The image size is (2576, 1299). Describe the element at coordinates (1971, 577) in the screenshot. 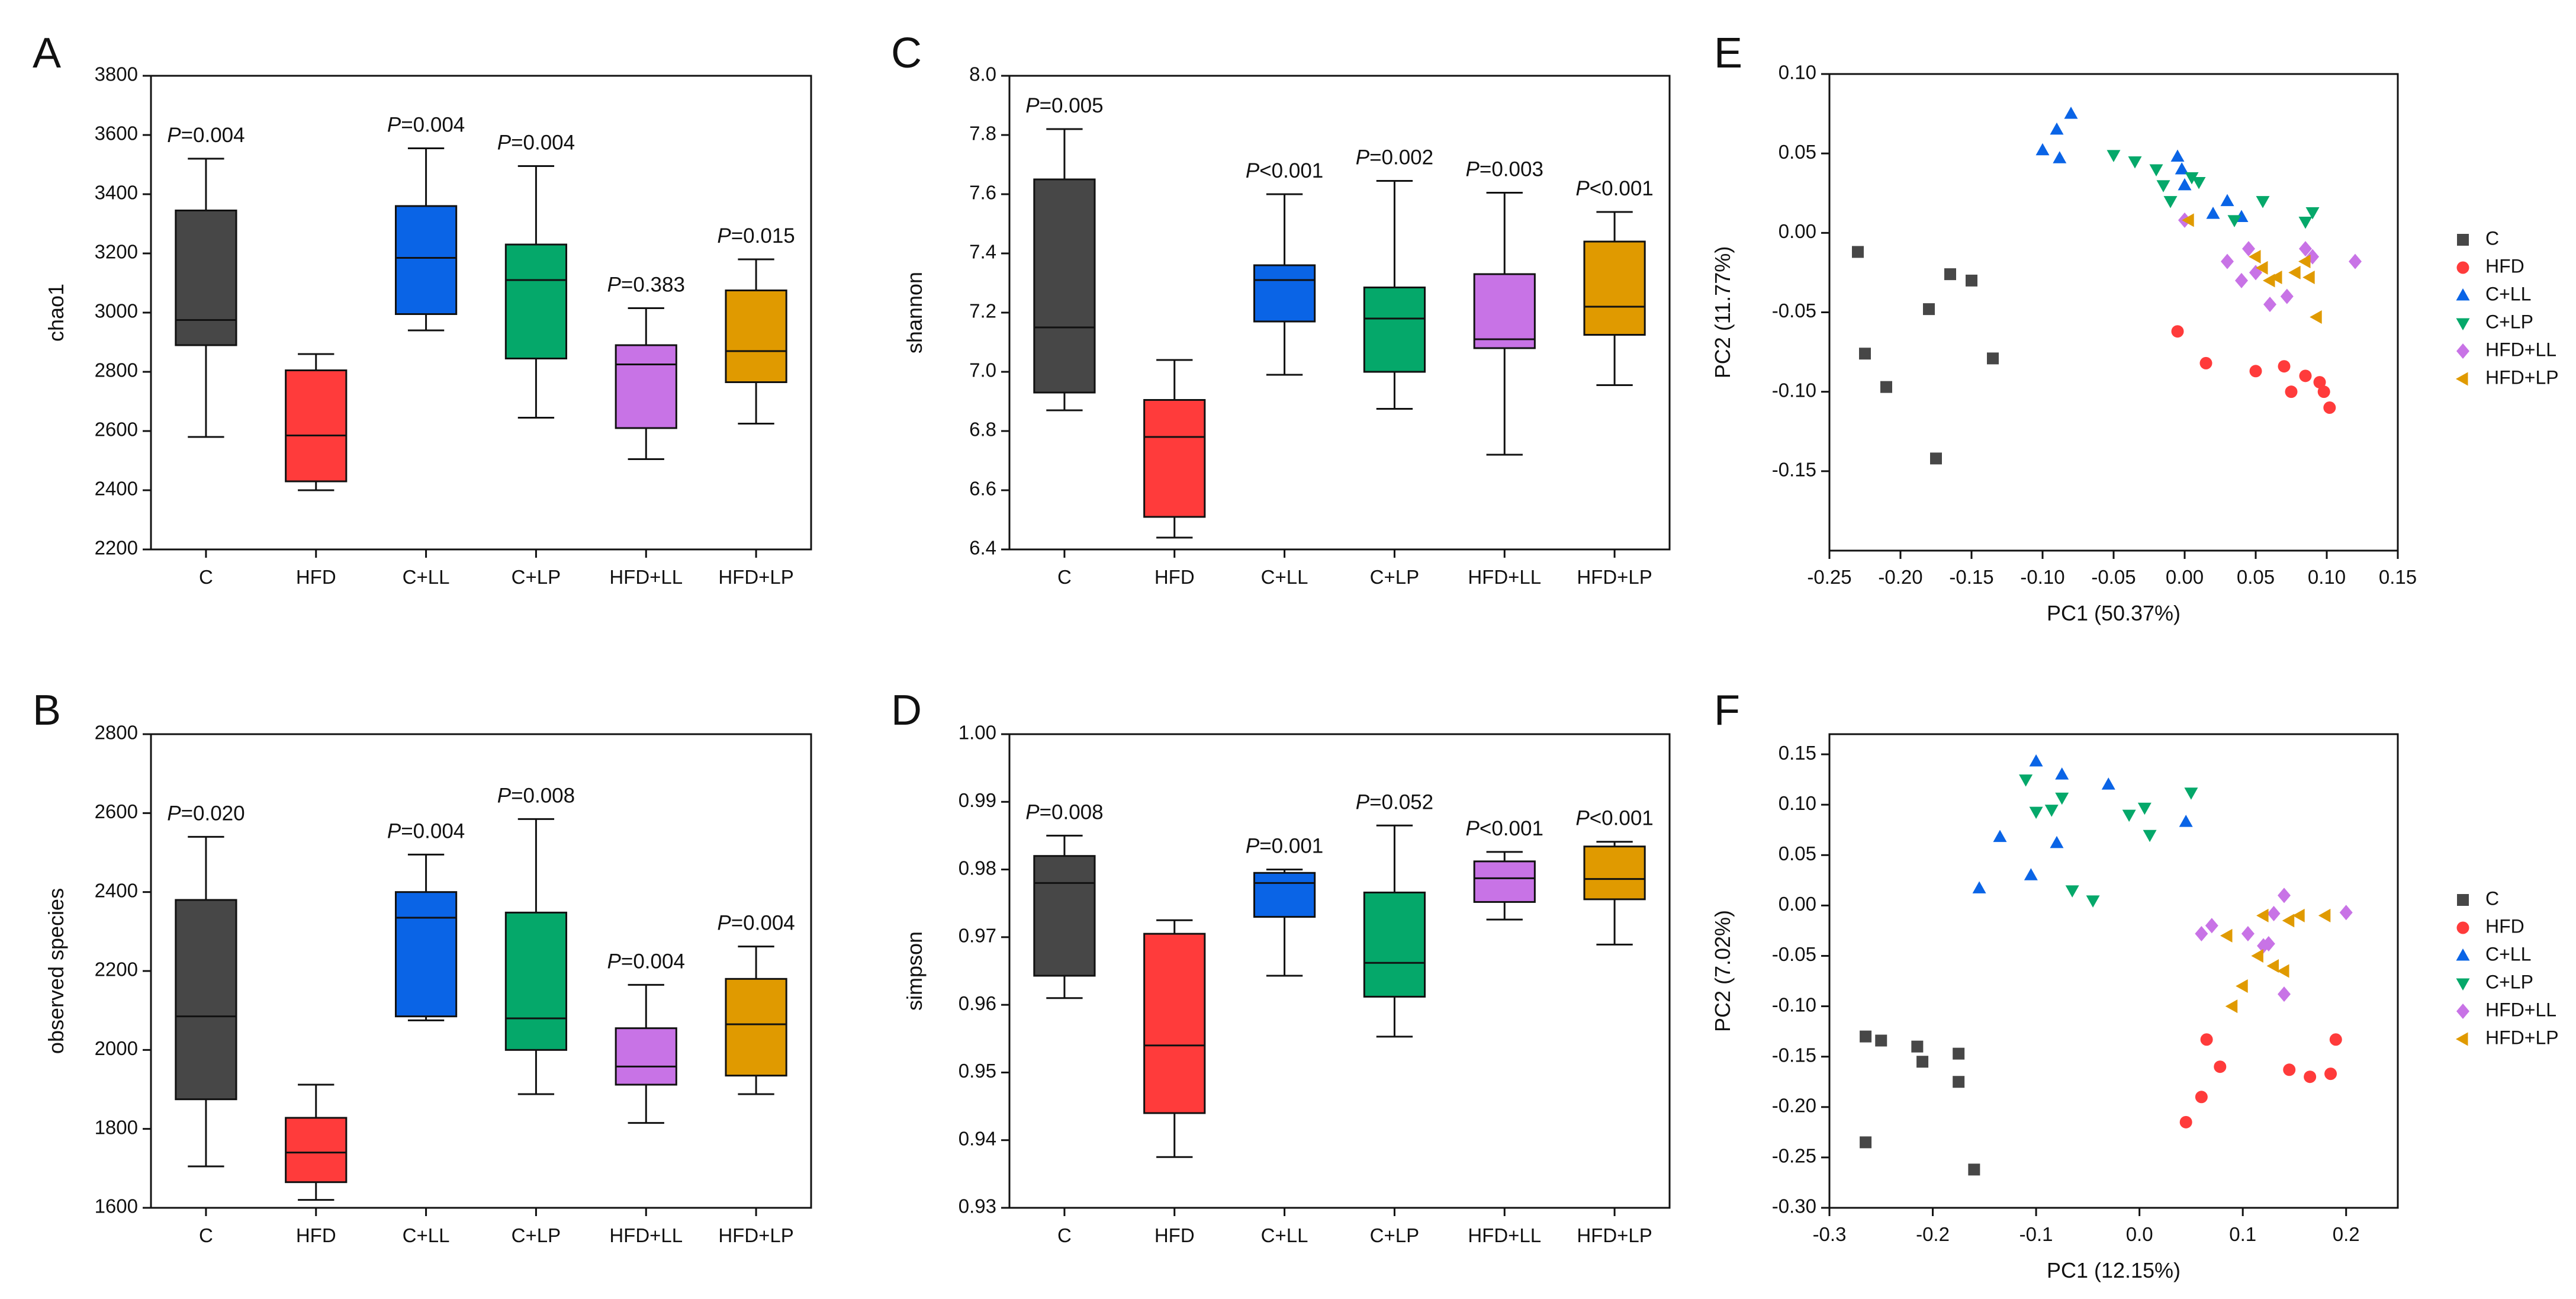

I see `x-tick-label: -0.15` at that location.